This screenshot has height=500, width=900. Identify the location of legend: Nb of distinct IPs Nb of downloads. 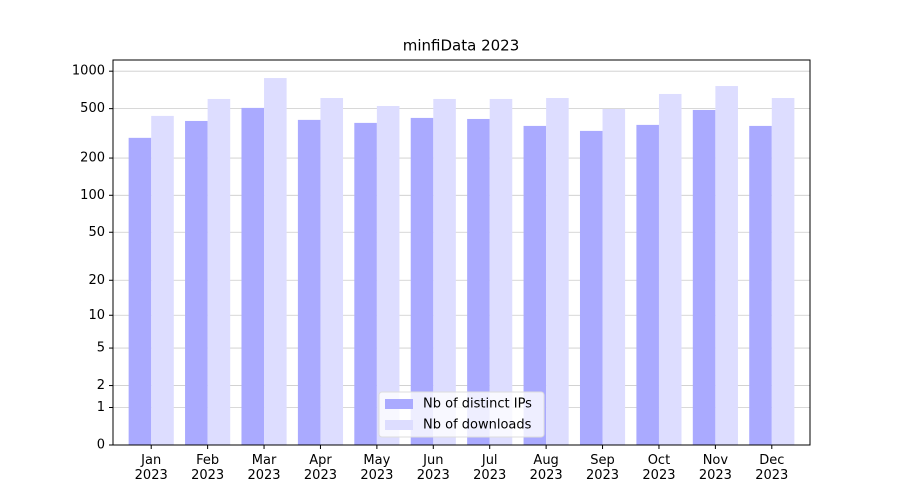
(461, 414).